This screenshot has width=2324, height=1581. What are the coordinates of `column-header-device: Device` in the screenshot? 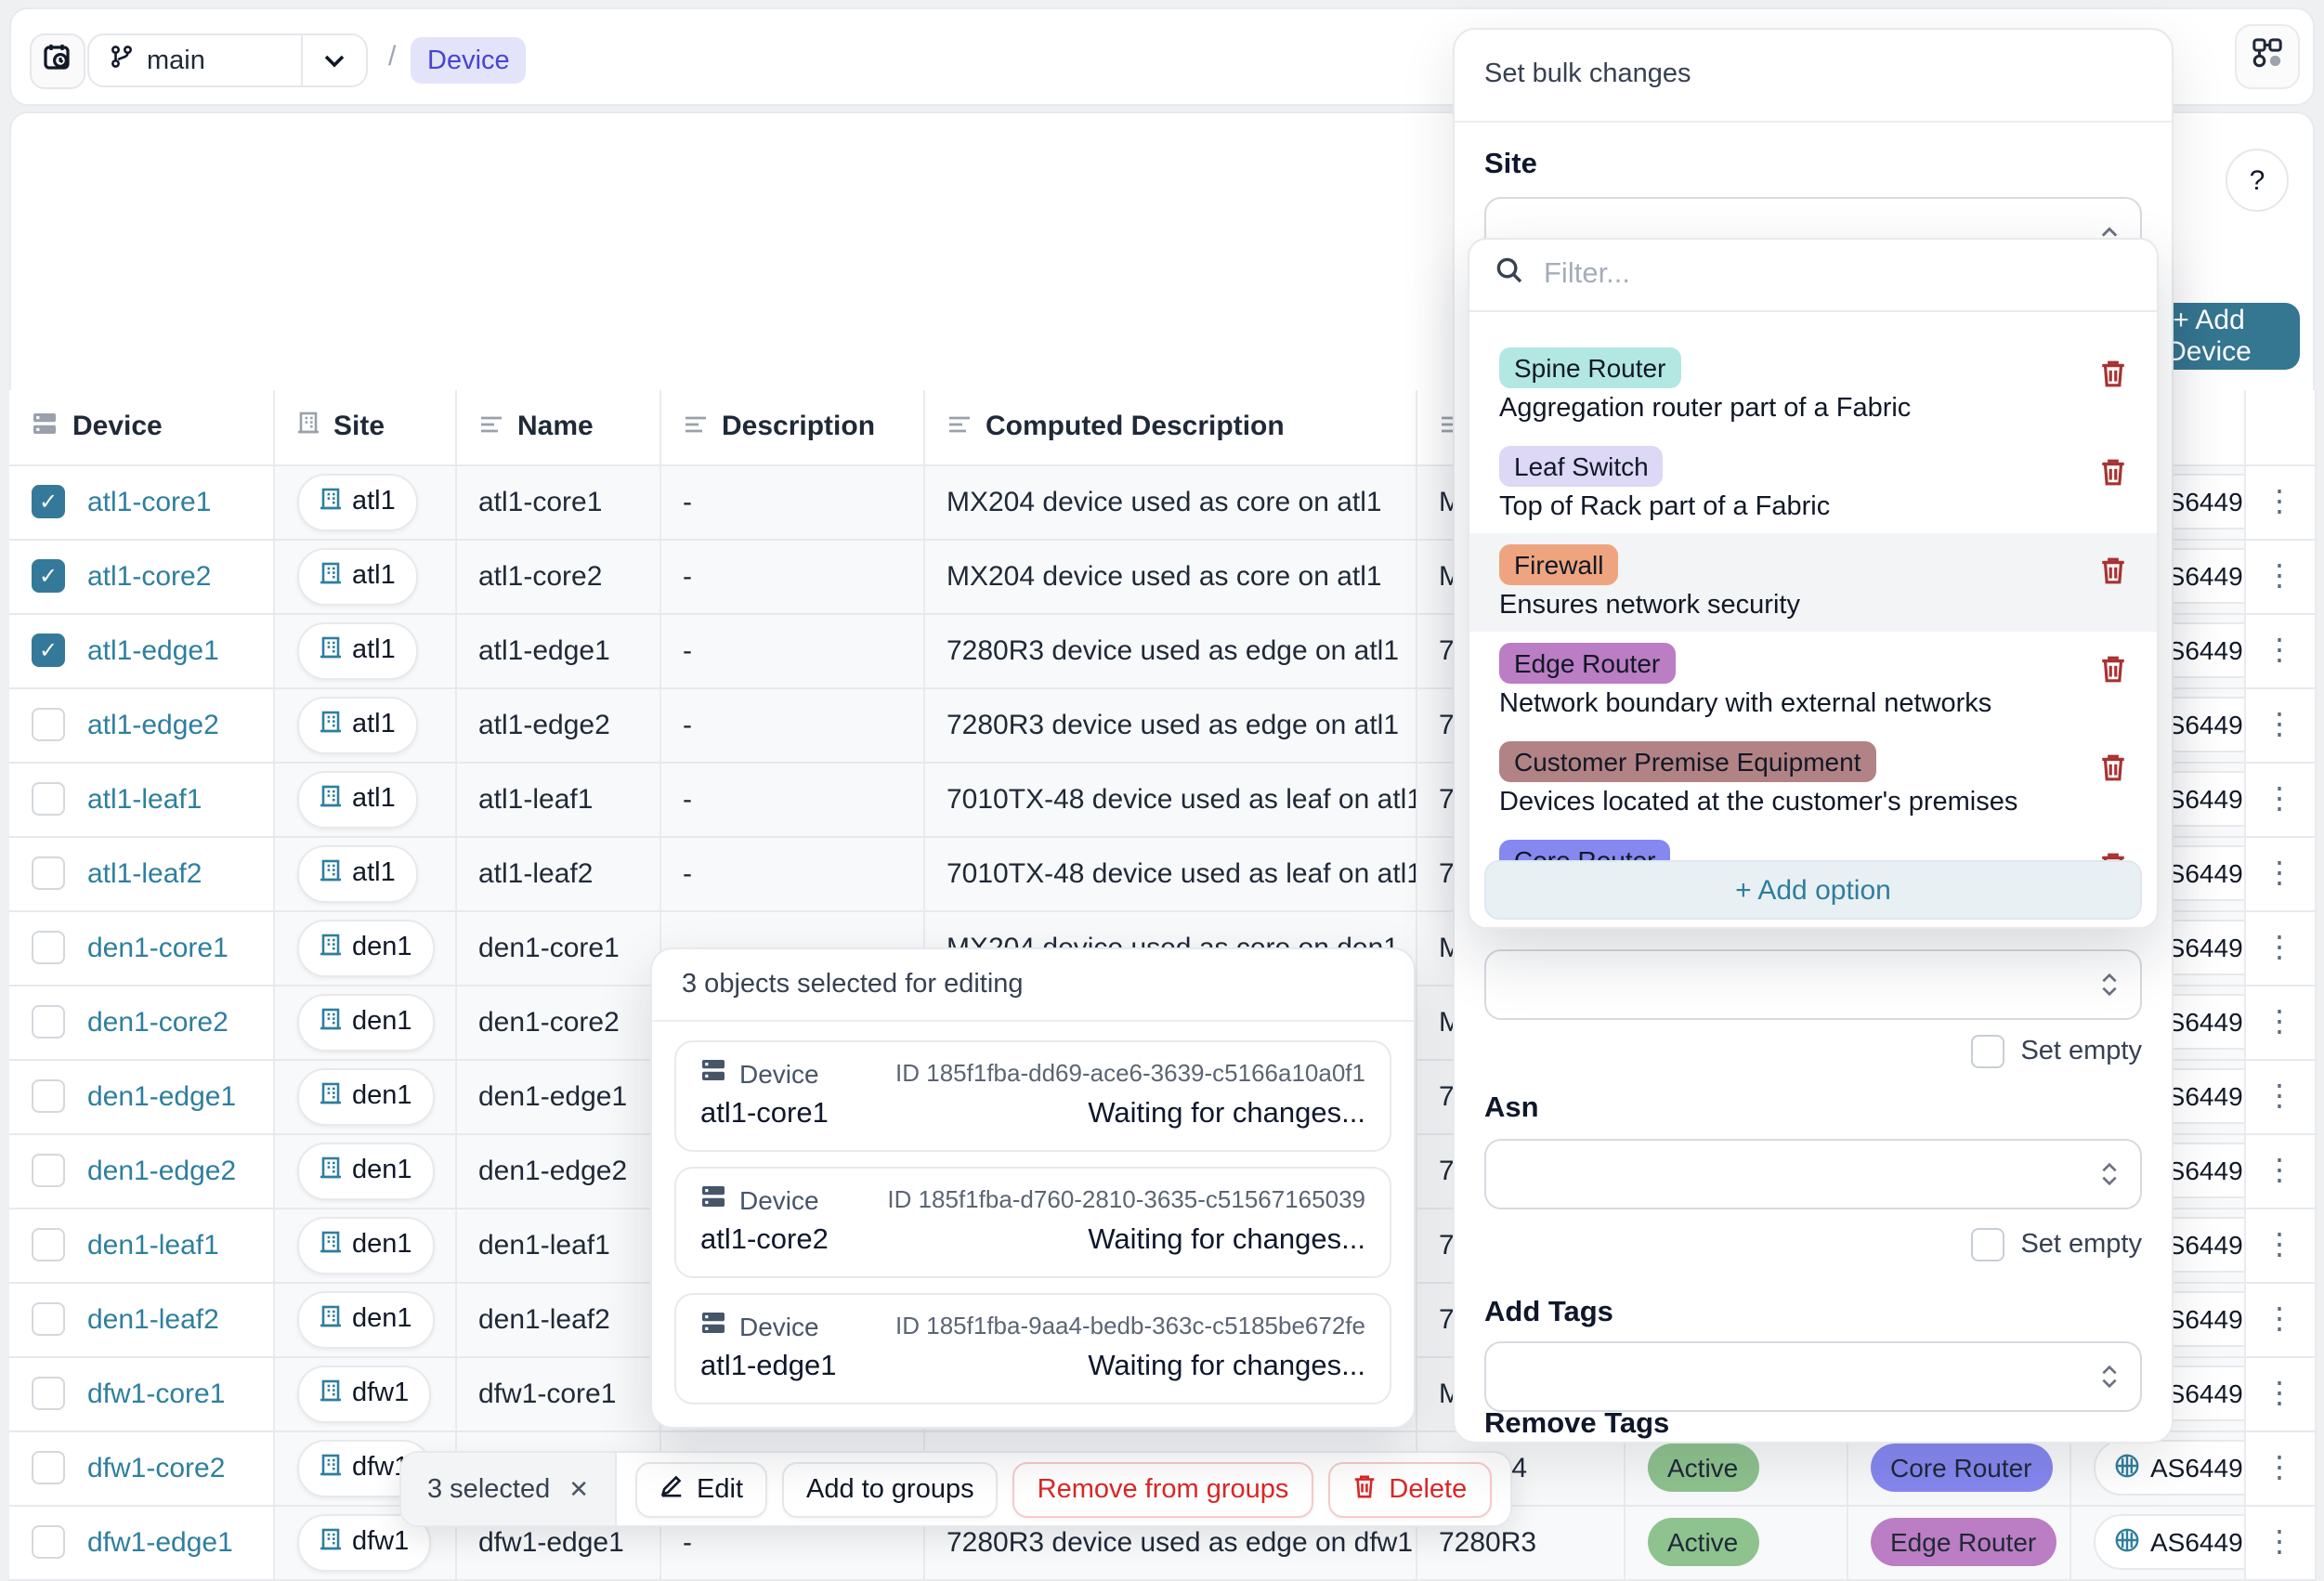 It's located at (141, 427).